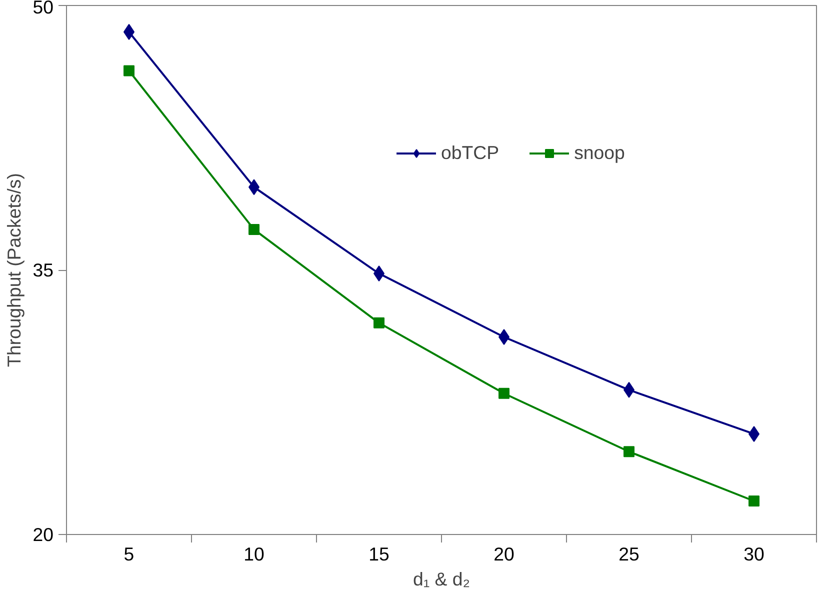 The height and width of the screenshot is (592, 821). I want to click on x-axis-title: d₁ & d₂, so click(441, 579).